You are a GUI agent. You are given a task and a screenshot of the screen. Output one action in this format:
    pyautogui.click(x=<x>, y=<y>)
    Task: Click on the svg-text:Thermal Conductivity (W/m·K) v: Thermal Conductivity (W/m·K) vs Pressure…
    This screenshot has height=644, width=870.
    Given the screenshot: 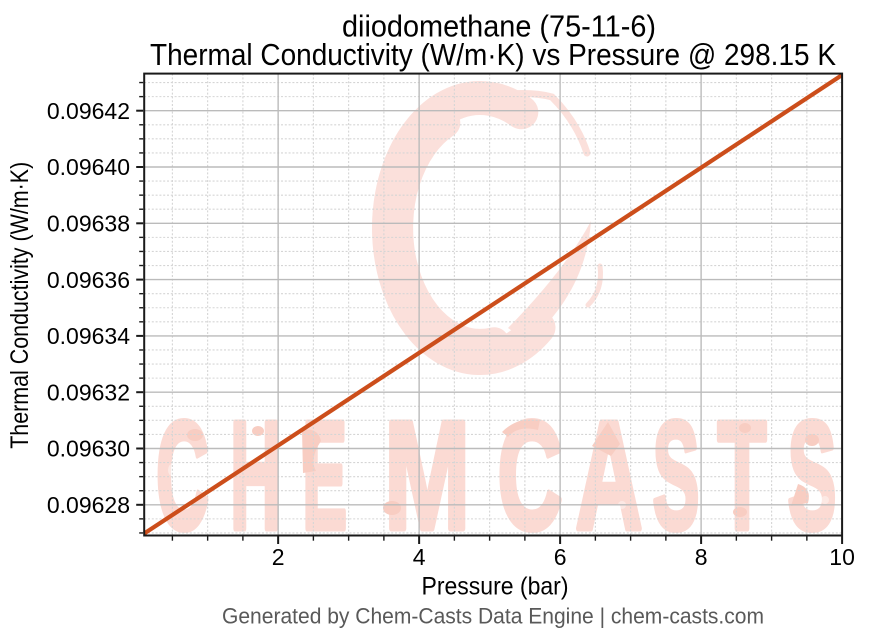 What is the action you would take?
    pyautogui.click(x=493, y=54)
    